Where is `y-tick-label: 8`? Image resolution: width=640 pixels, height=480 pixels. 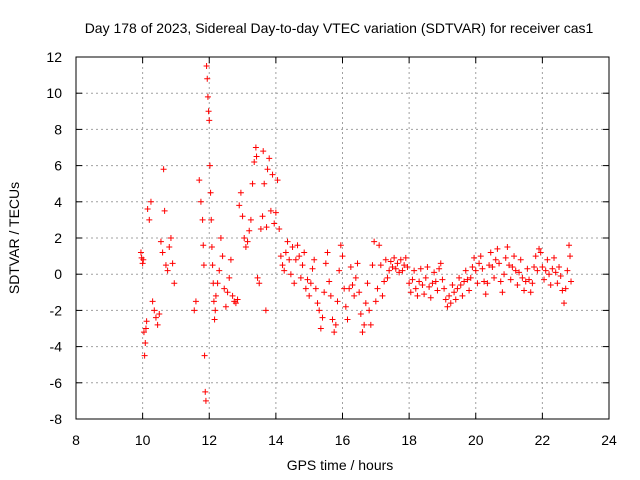 y-tick-label: 8 is located at coordinates (58, 129).